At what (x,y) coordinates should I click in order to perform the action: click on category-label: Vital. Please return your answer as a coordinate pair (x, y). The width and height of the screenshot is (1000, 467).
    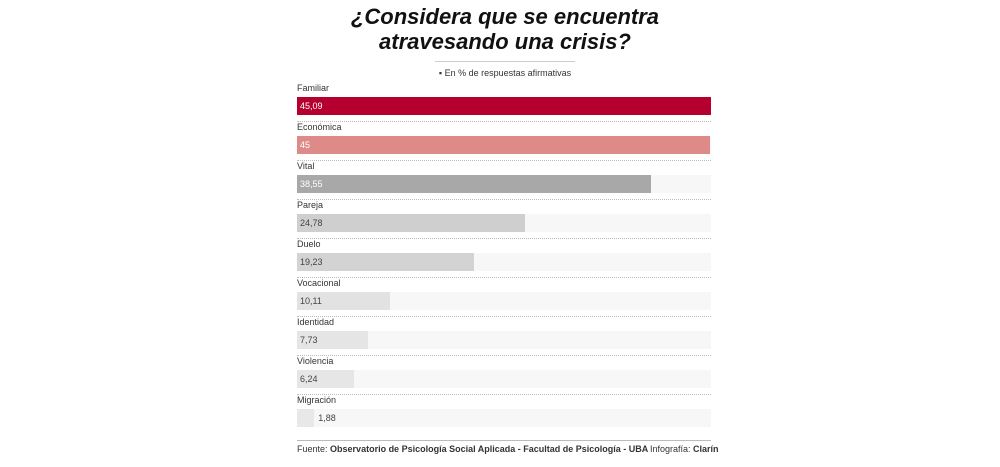
    Looking at the image, I should click on (306, 166).